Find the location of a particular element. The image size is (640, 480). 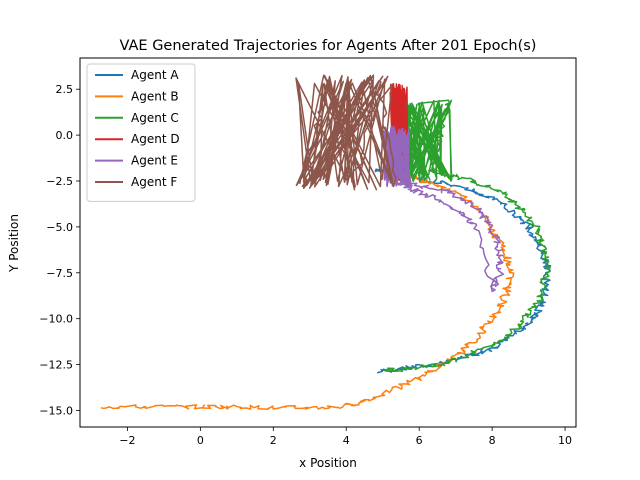

x-tick-label: −2 is located at coordinates (127, 440).